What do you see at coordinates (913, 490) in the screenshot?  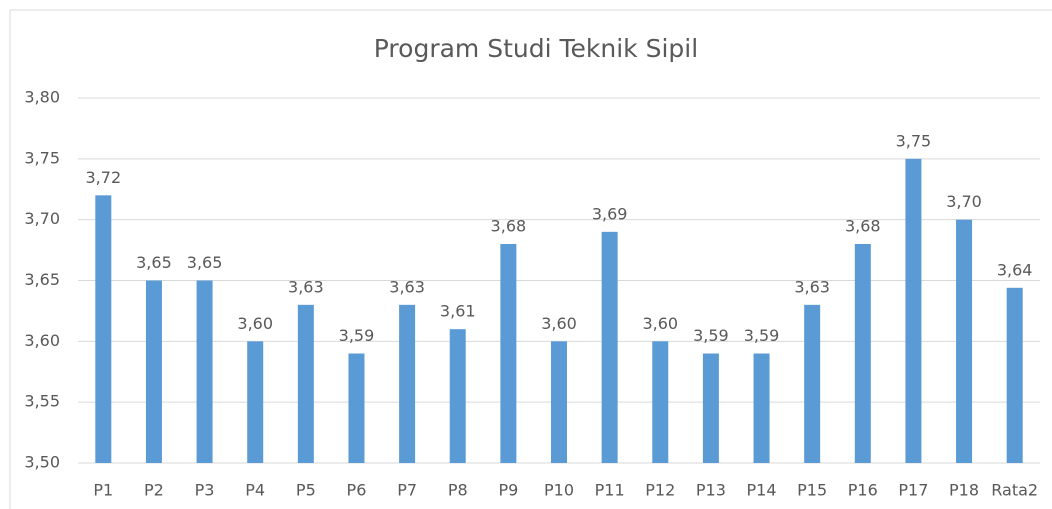 I see `x-tick-label: P17` at bounding box center [913, 490].